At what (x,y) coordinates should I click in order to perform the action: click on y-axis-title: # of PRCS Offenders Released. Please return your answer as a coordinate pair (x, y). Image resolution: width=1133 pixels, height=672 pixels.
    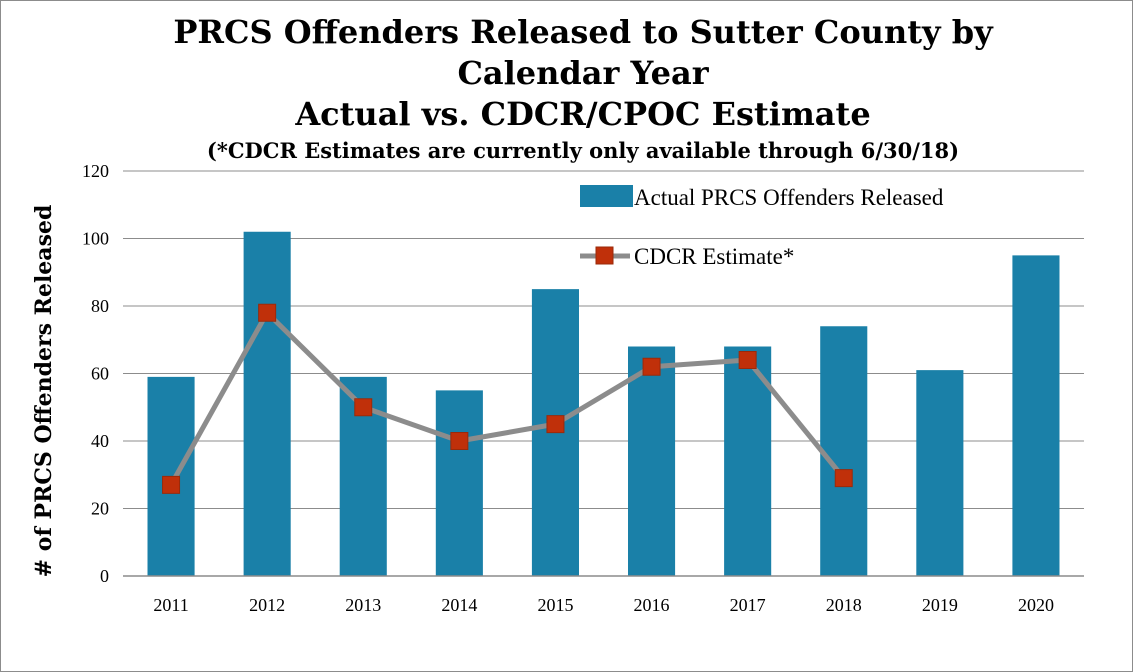
    Looking at the image, I should click on (44, 391).